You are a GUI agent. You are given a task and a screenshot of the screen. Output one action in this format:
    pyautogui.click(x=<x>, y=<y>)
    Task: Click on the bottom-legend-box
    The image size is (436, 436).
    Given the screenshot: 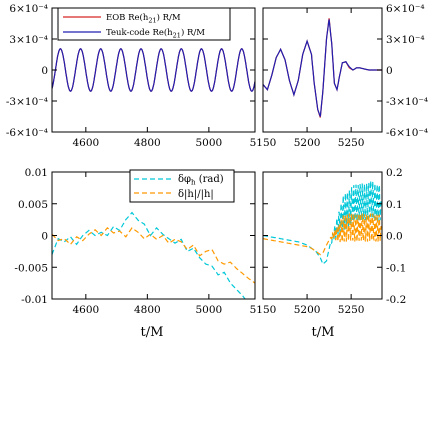 What is the action you would take?
    pyautogui.click(x=182, y=186)
    